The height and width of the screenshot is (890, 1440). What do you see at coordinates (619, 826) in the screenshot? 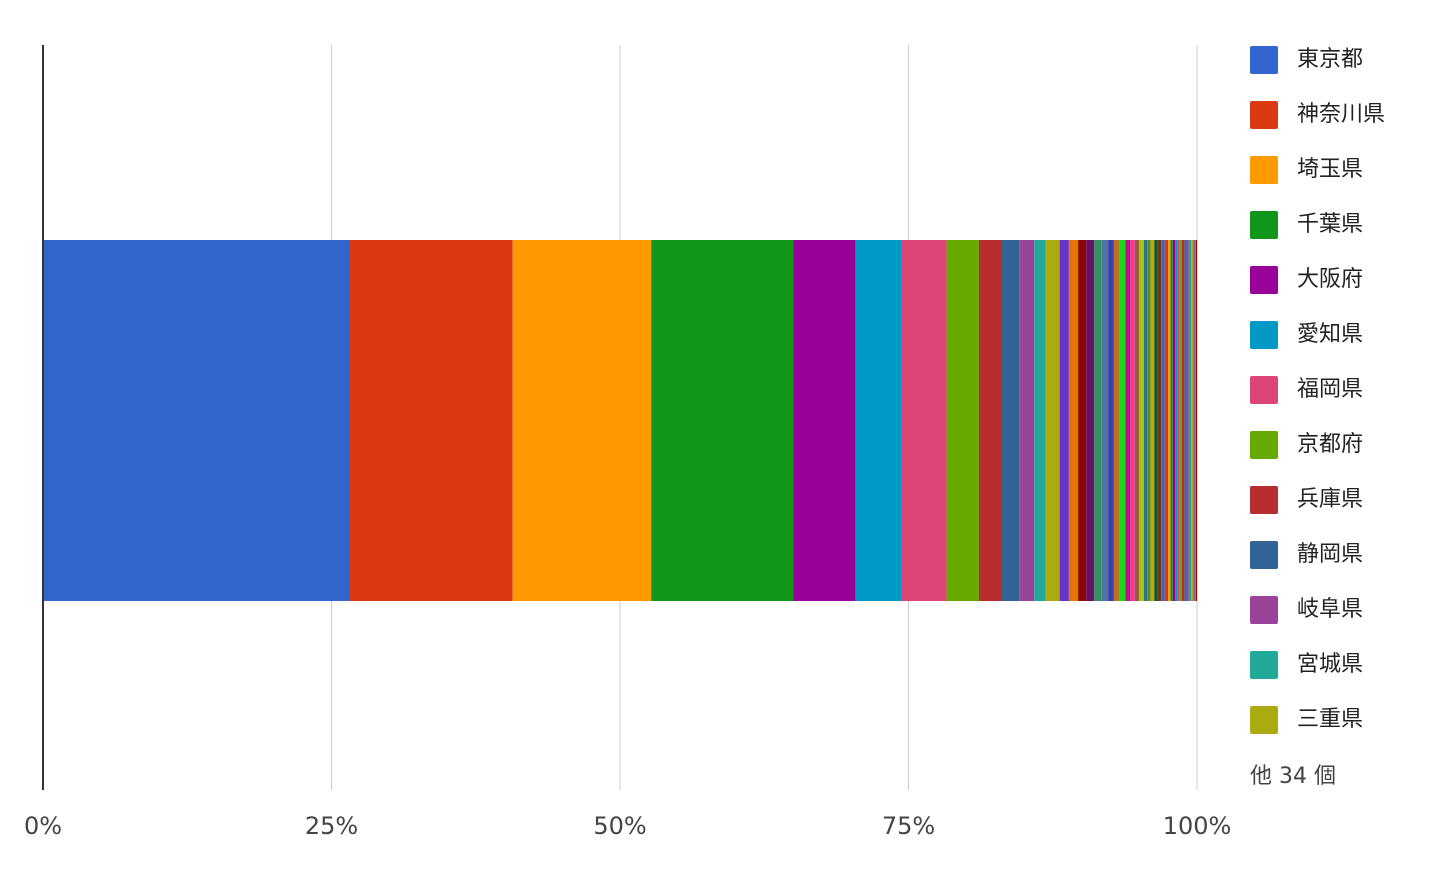
I see `x-tick-label: 50%` at bounding box center [619, 826].